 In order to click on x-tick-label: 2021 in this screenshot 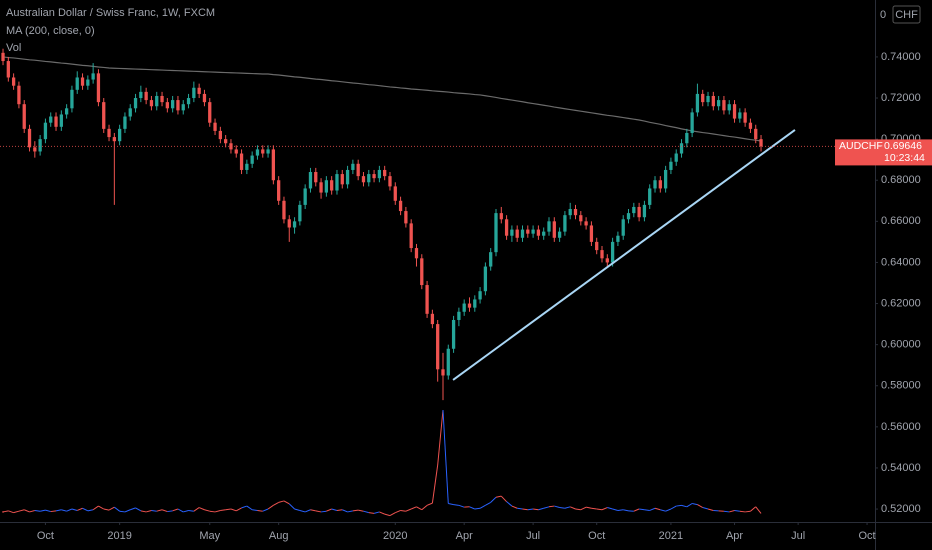, I will do `click(671, 536)`.